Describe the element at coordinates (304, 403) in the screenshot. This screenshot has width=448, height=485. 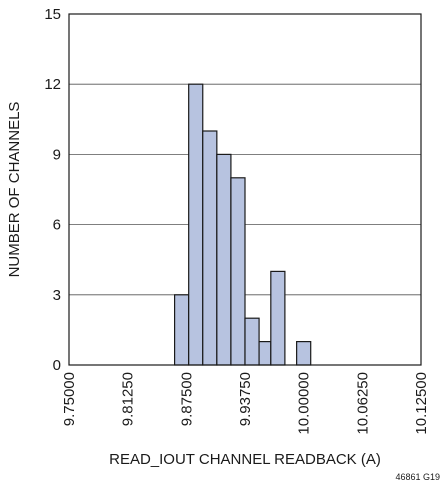
I see `x-tick-label: 10.00000` at that location.